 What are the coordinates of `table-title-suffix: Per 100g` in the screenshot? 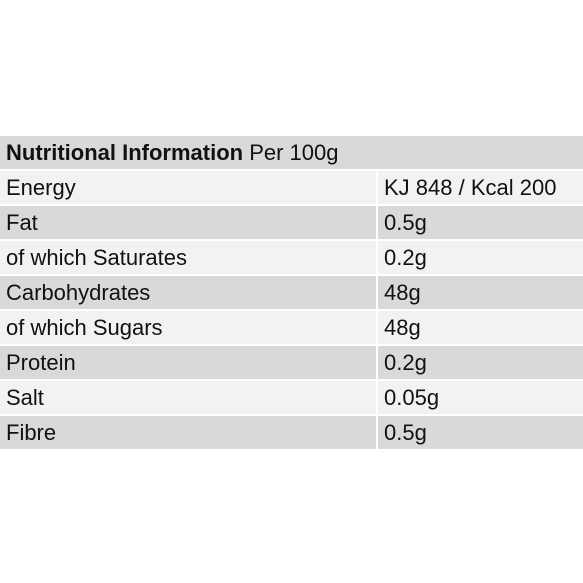 It's located at (291, 152).